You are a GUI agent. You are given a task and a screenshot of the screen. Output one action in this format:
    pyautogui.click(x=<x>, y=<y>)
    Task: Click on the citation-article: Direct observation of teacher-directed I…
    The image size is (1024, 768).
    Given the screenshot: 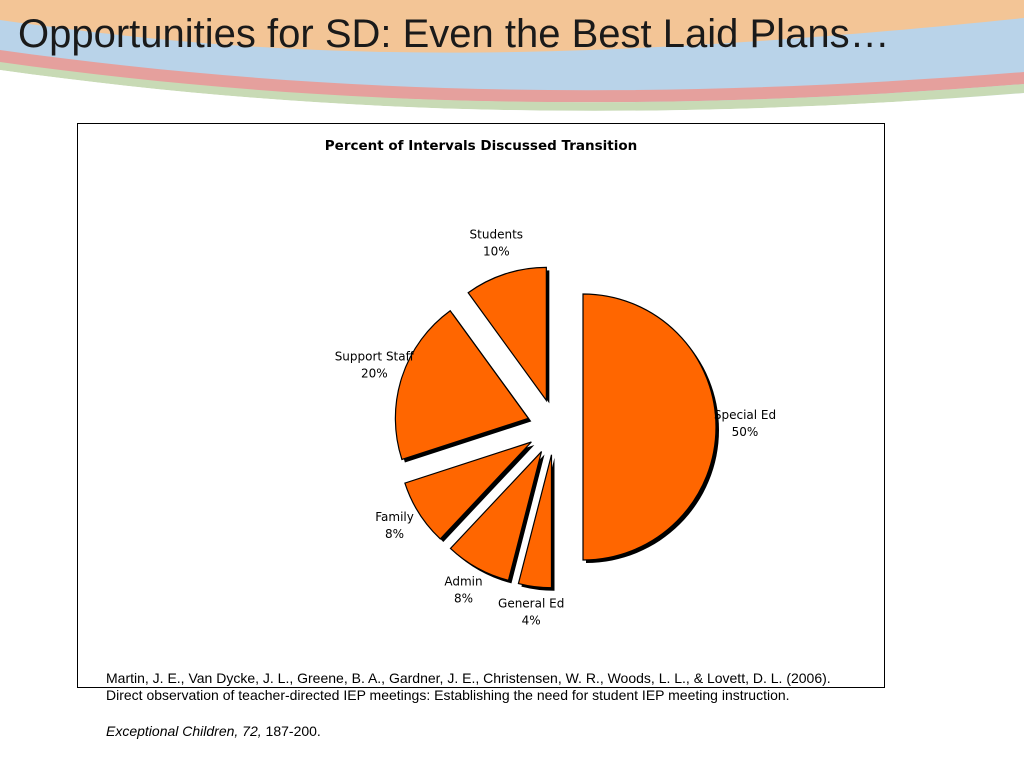 What is the action you would take?
    pyautogui.click(x=448, y=695)
    